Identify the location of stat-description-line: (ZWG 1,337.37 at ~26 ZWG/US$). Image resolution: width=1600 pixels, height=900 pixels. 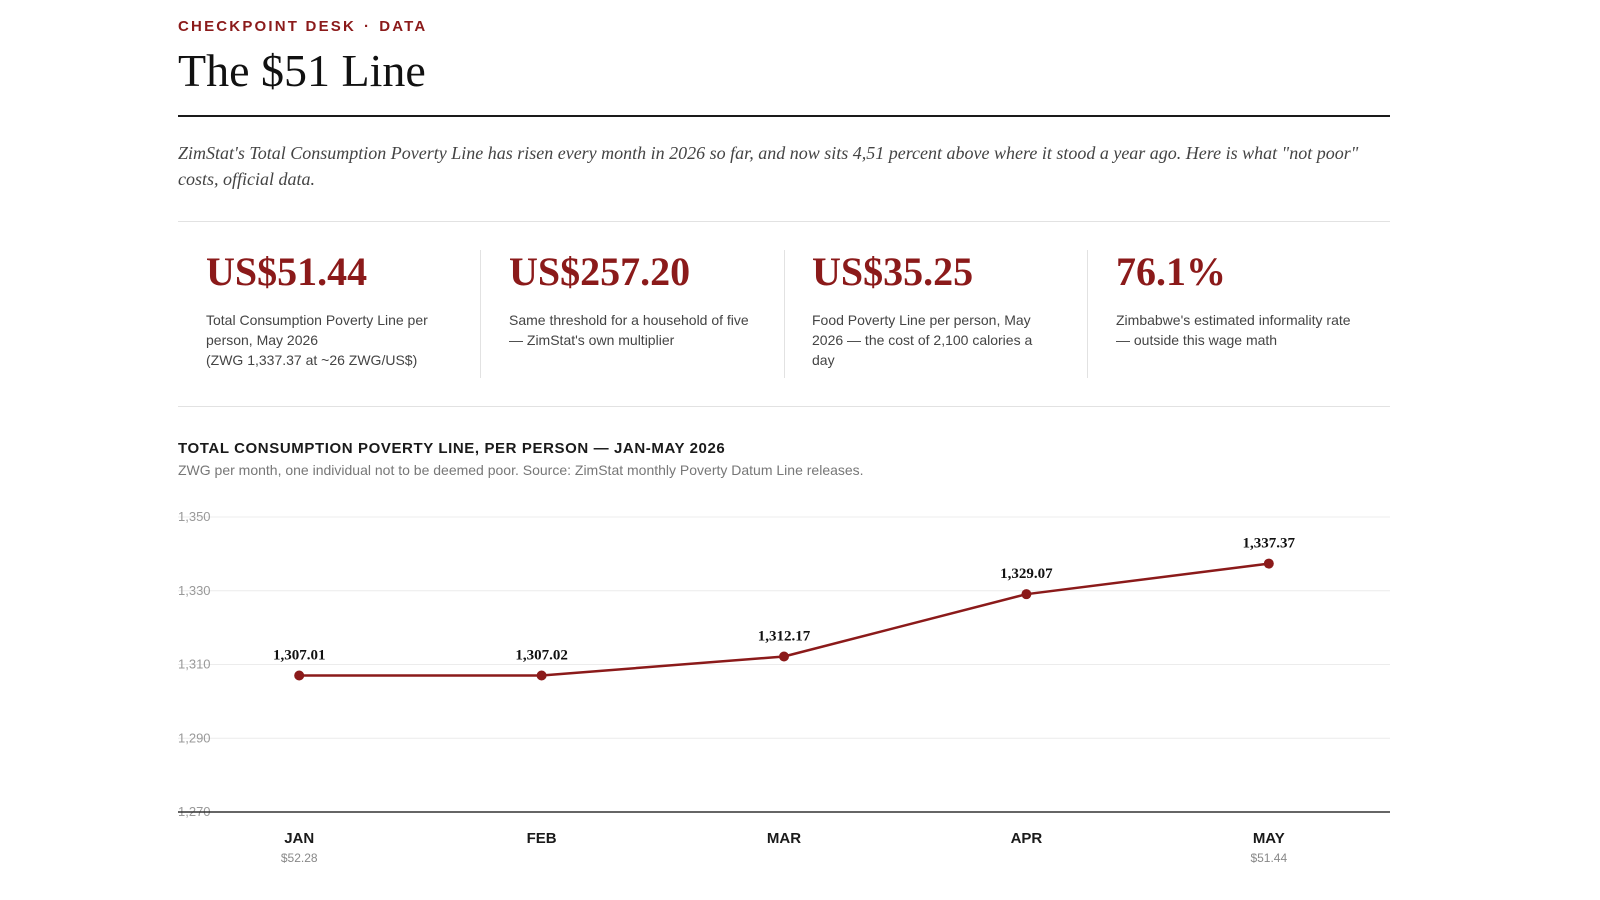
(312, 360).